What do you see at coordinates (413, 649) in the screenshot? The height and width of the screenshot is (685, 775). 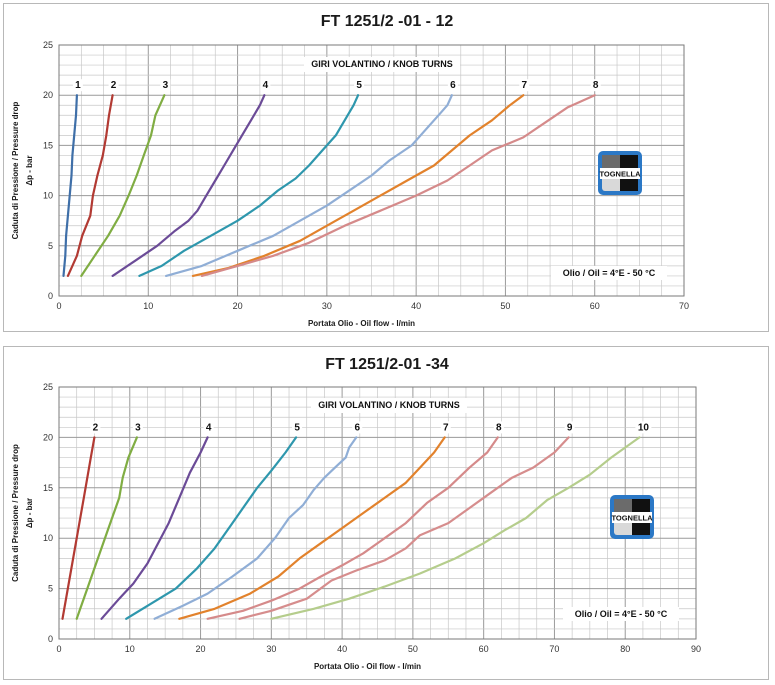 I see `x-tick-label: 50` at bounding box center [413, 649].